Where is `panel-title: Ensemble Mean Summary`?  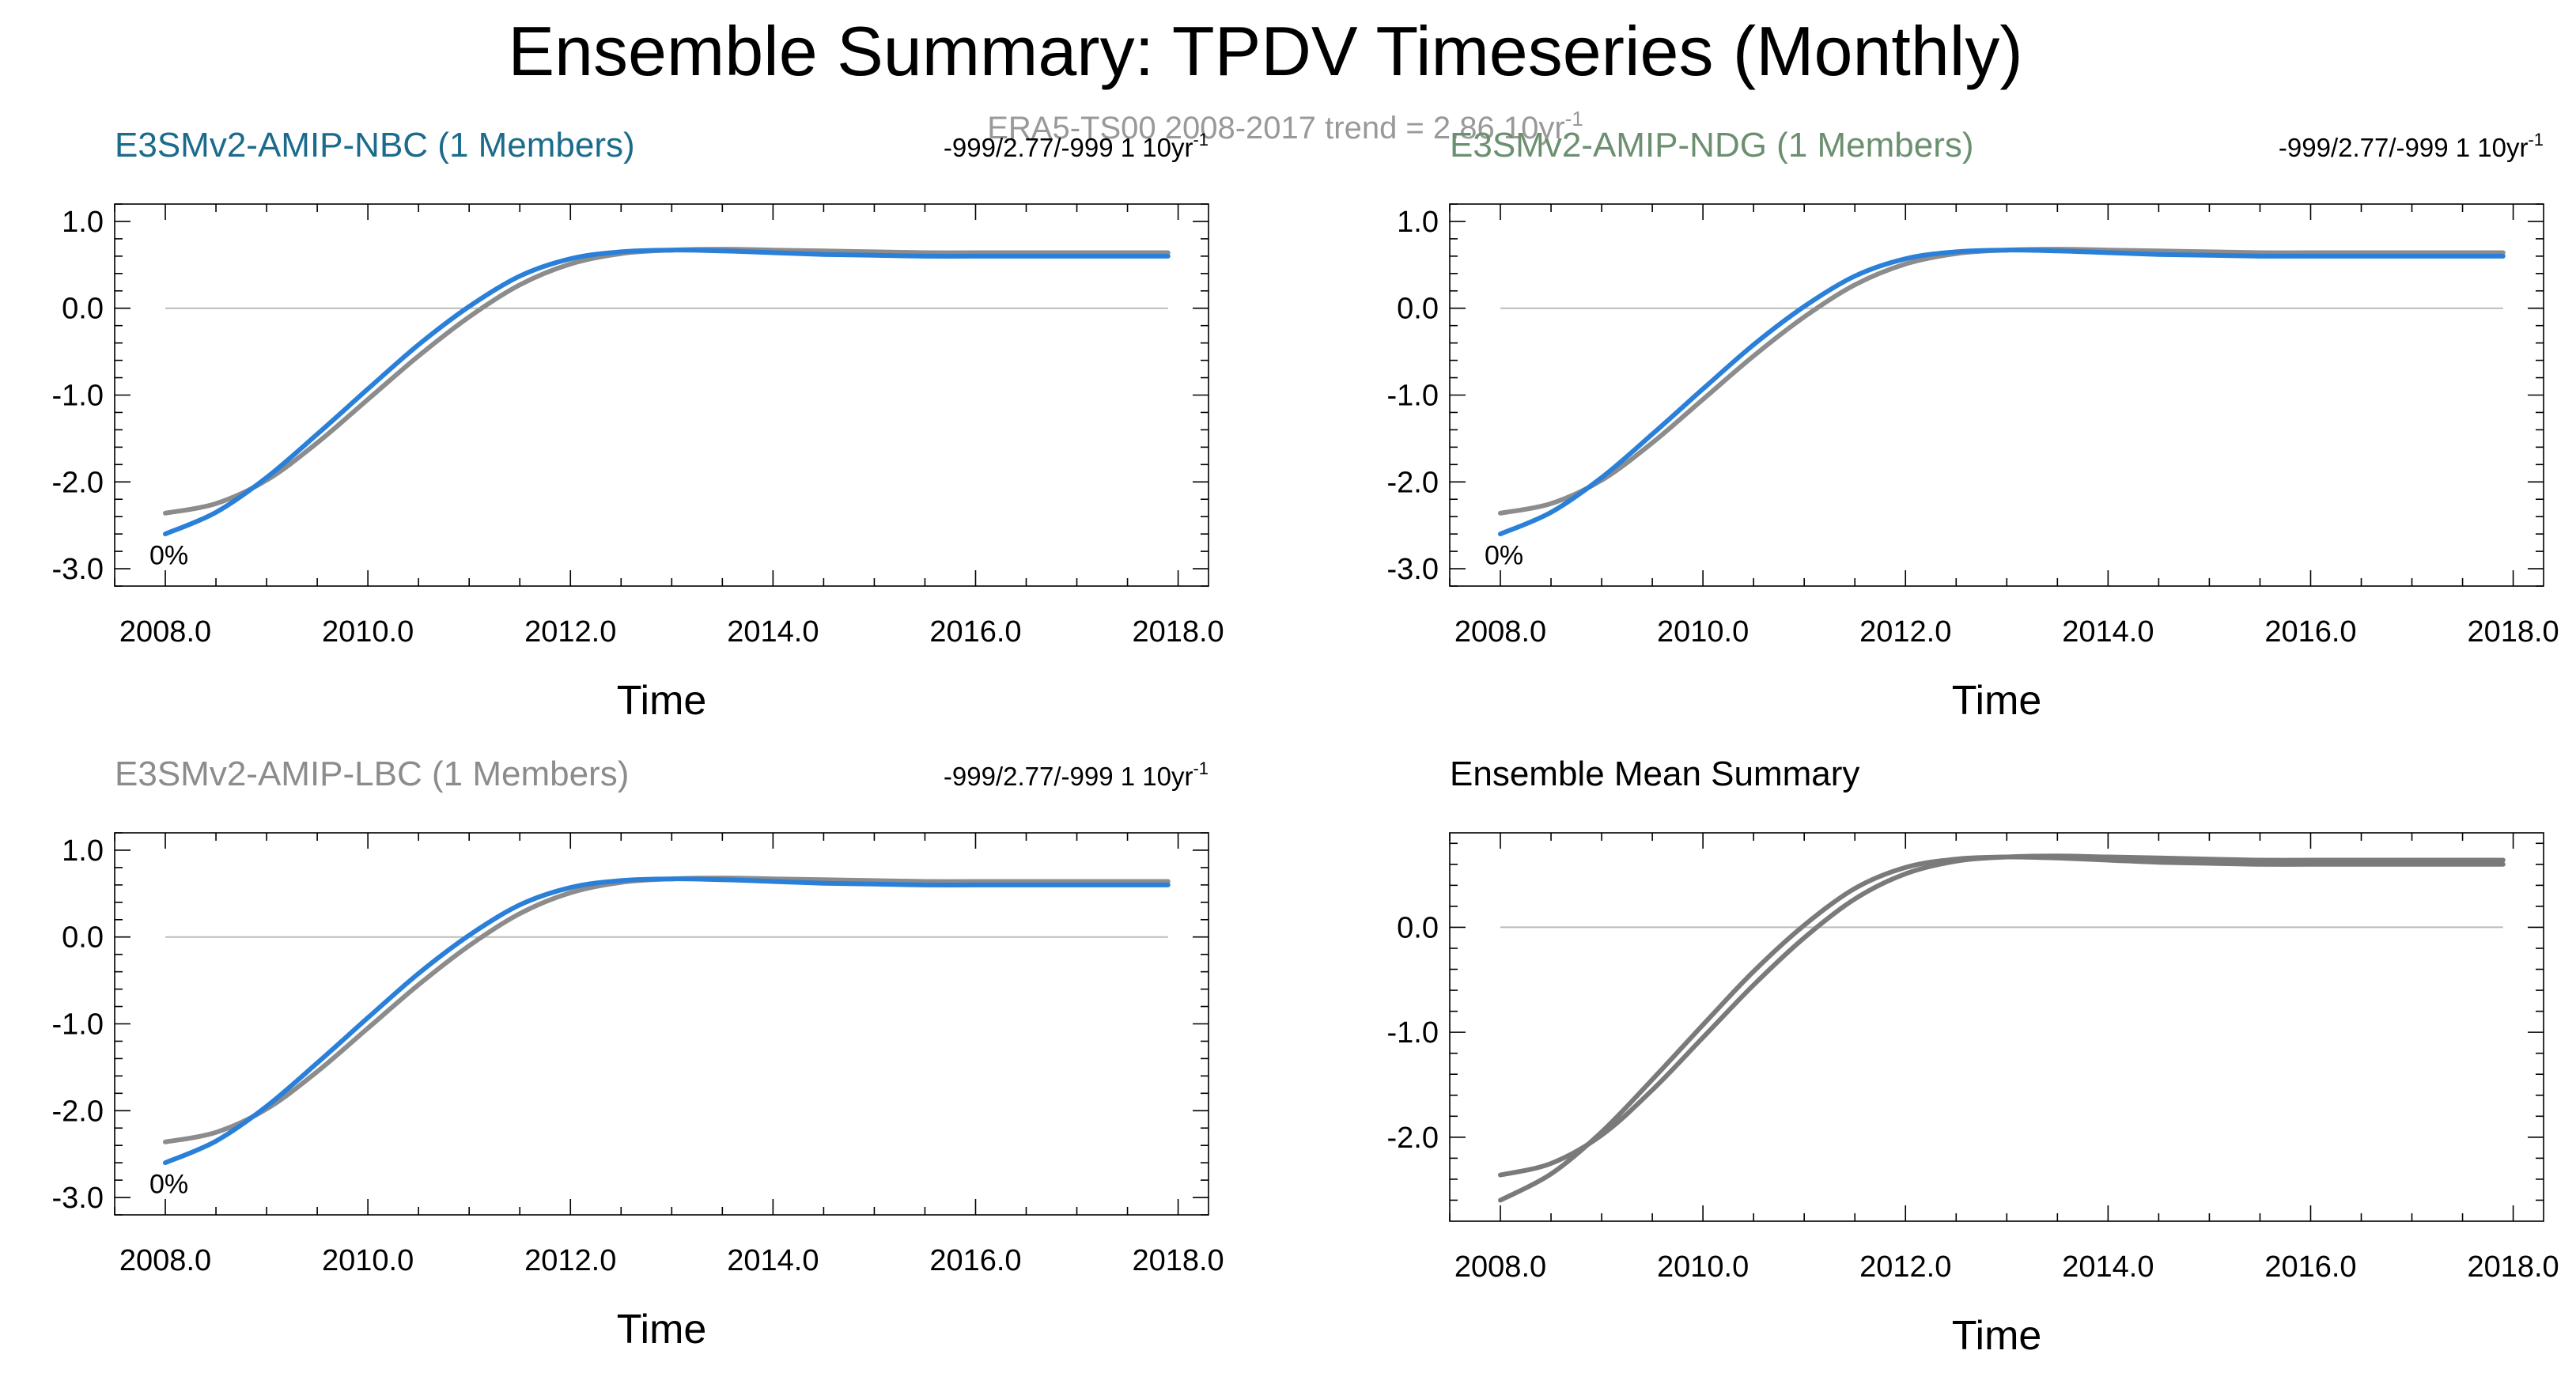
panel-title: Ensemble Mean Summary is located at coordinates (1655, 774).